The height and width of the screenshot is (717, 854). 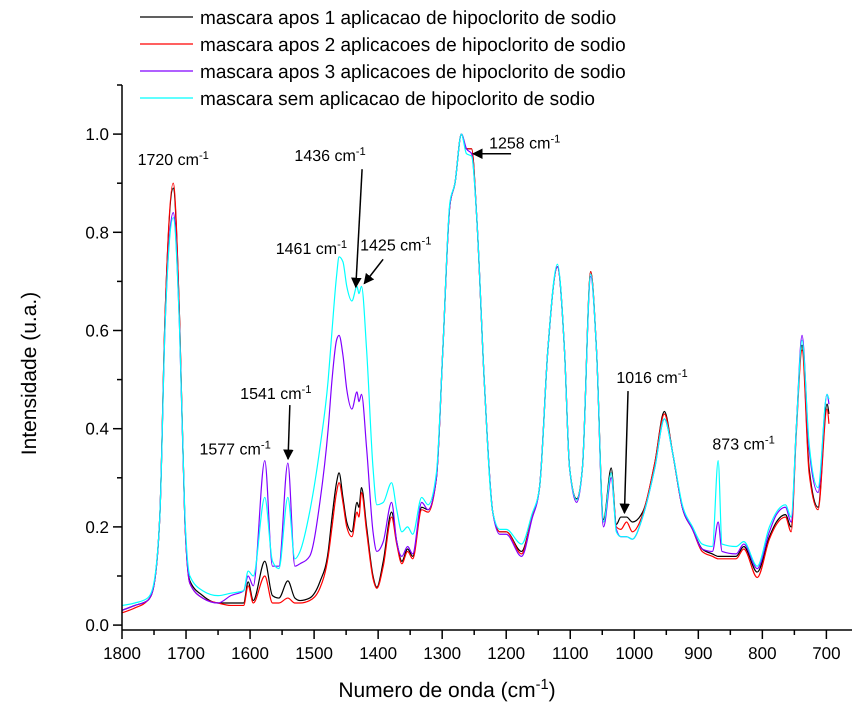 I want to click on y-tick-label: 1.0, so click(x=97, y=134).